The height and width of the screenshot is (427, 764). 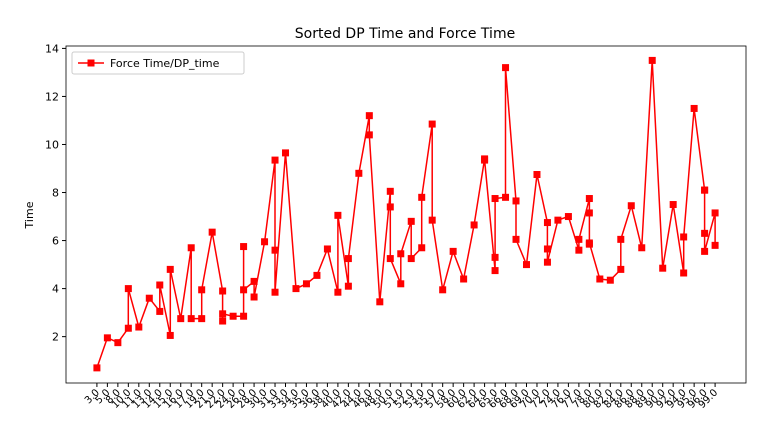 What do you see at coordinates (29, 215) in the screenshot?
I see `y-axis-label: Time` at bounding box center [29, 215].